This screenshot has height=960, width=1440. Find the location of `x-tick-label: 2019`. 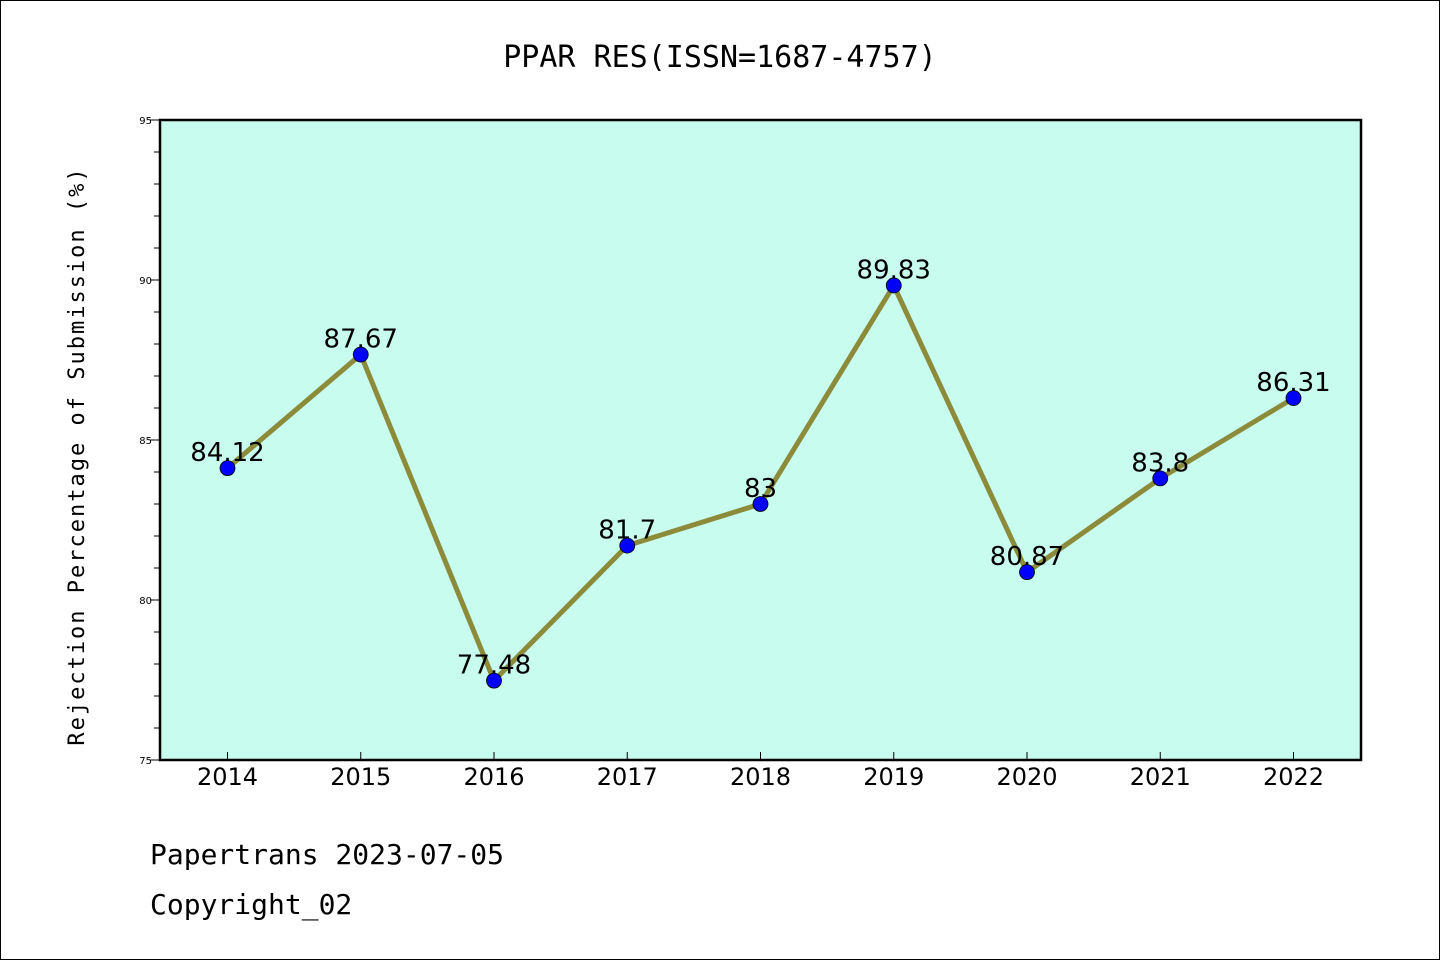

x-tick-label: 2019 is located at coordinates (893, 777).